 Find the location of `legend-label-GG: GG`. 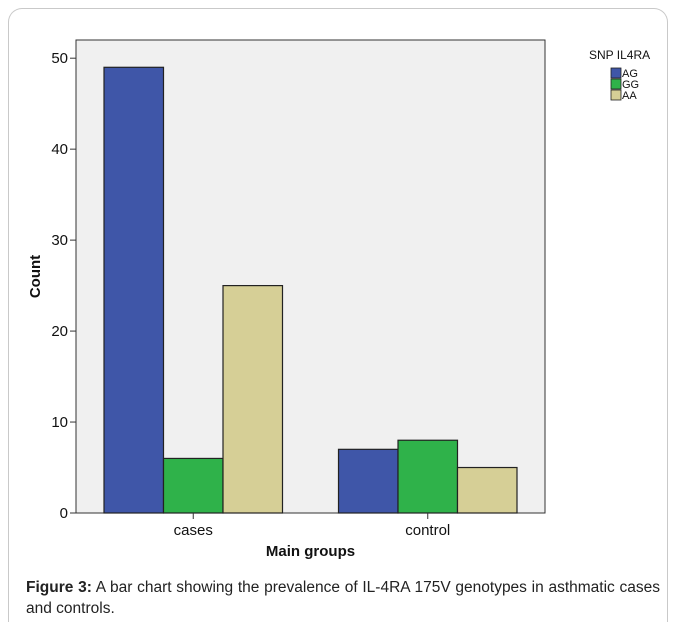

legend-label-GG: GG is located at coordinates (630, 85).